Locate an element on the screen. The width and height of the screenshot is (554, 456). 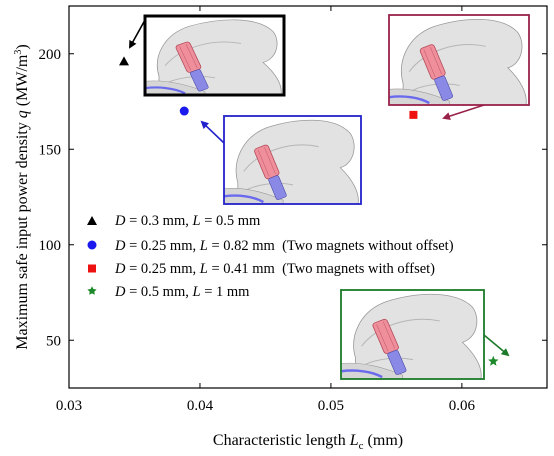
x-tick-label: 0.06 is located at coordinates (462, 406).